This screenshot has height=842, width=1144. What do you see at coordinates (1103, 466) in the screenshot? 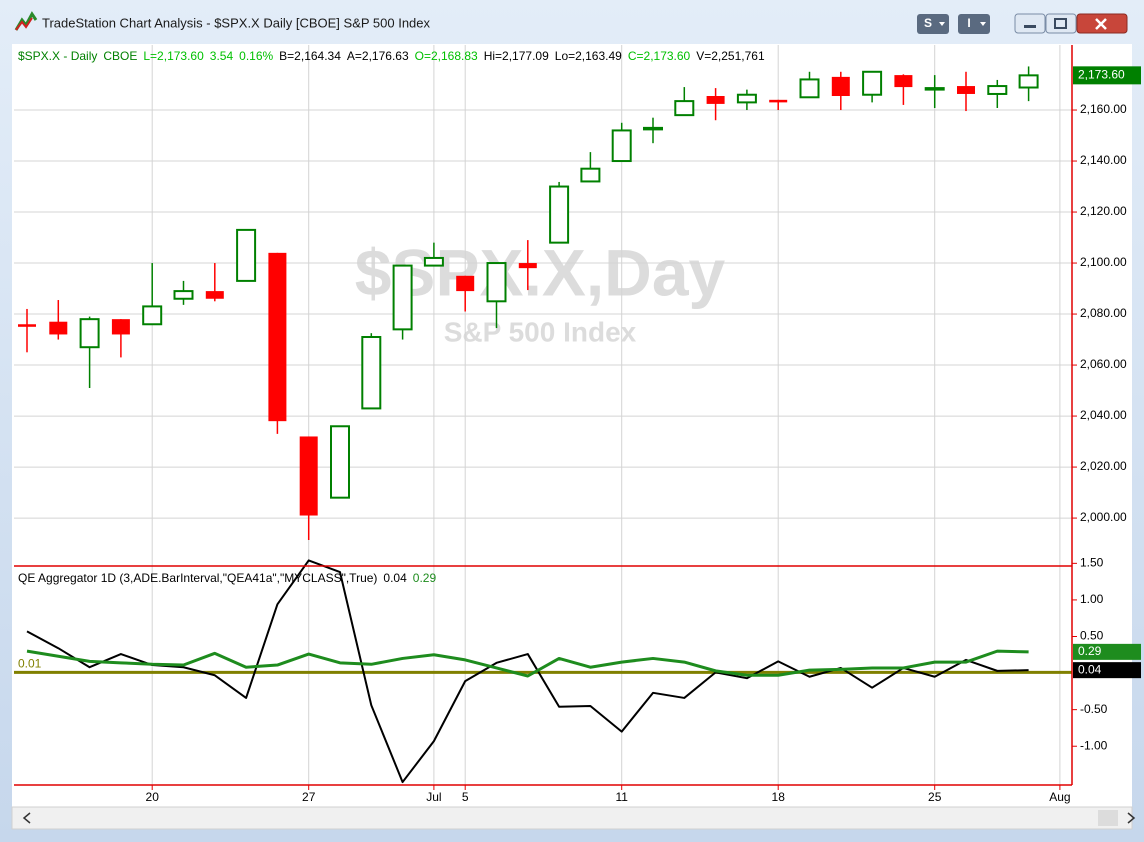
I see `y-tick-label: 2,020.00` at bounding box center [1103, 466].